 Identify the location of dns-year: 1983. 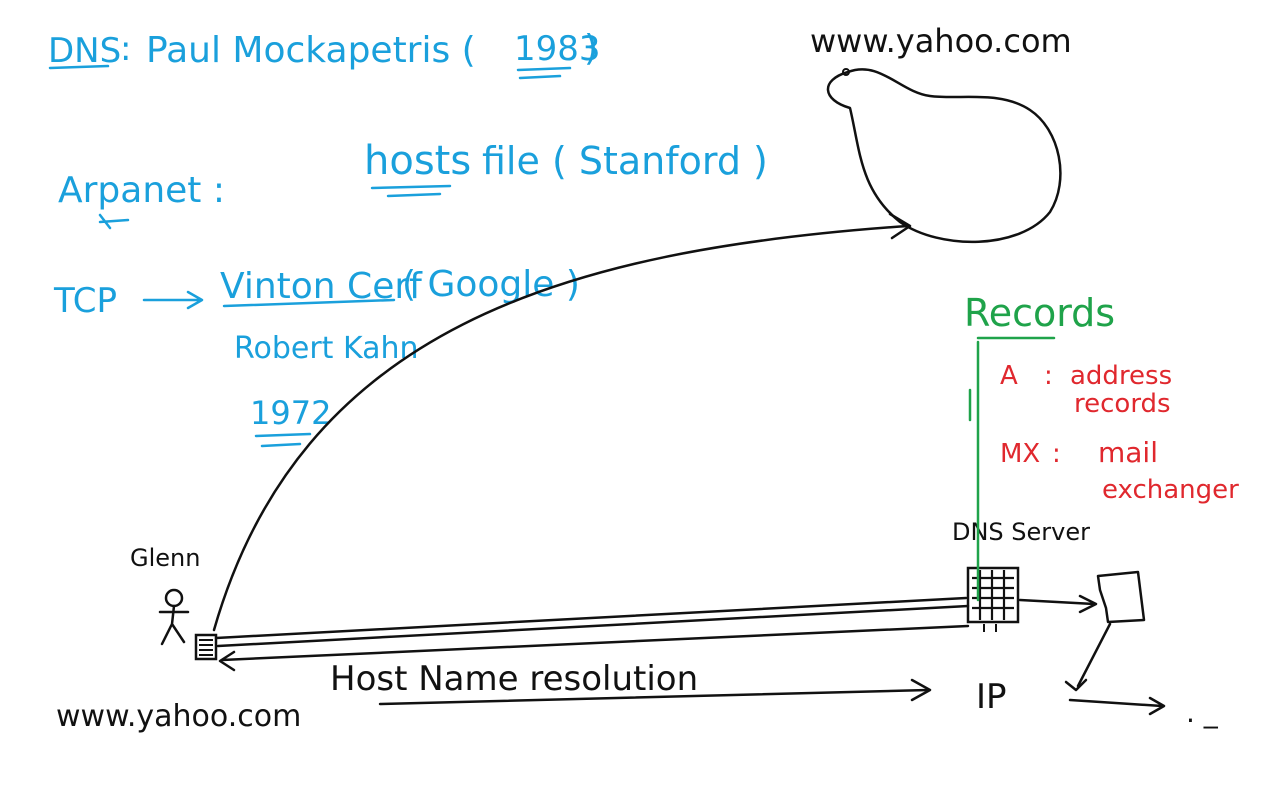
(557, 49).